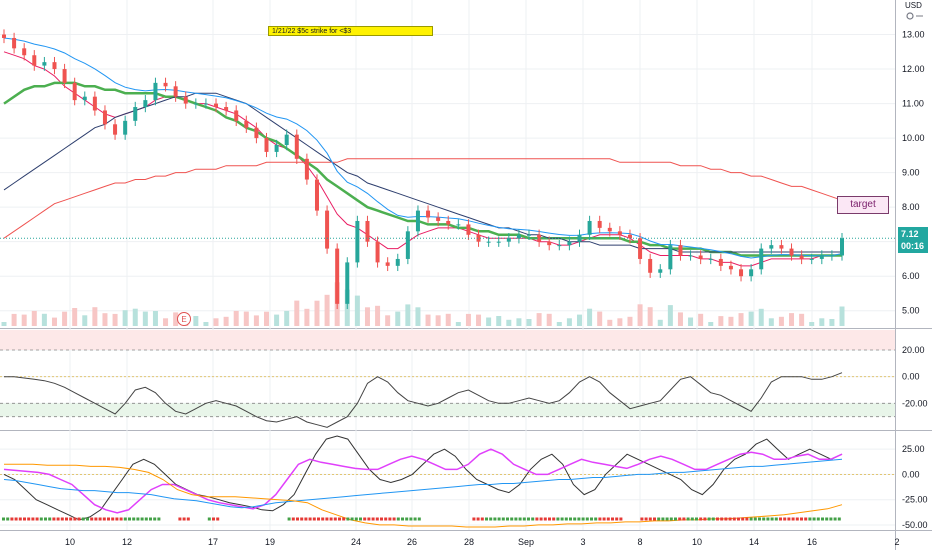 This screenshot has height=550, width=932. What do you see at coordinates (863, 205) in the screenshot?
I see `target-annotation: target` at bounding box center [863, 205].